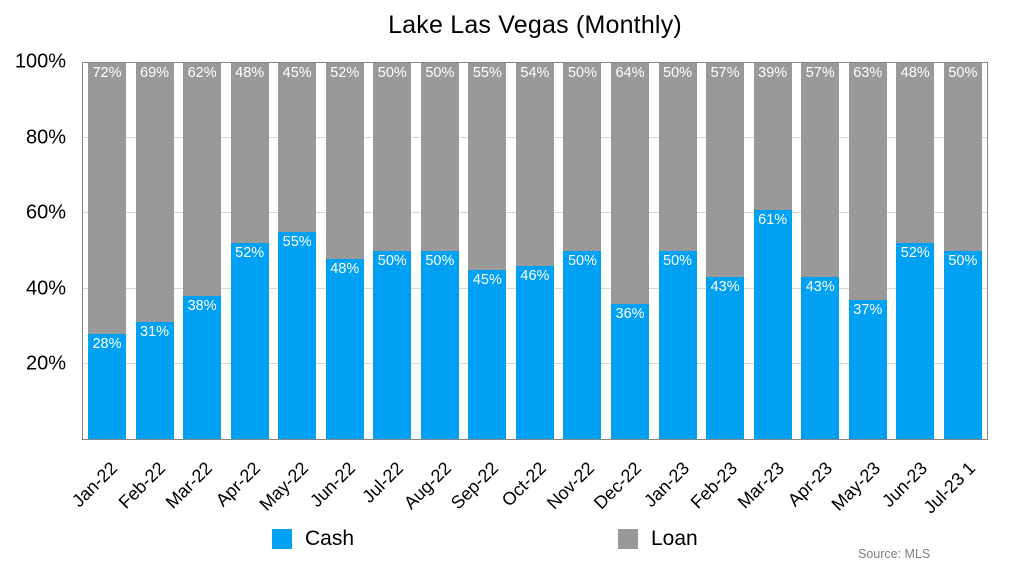  What do you see at coordinates (107, 343) in the screenshot?
I see `cash-value-label: 28%` at bounding box center [107, 343].